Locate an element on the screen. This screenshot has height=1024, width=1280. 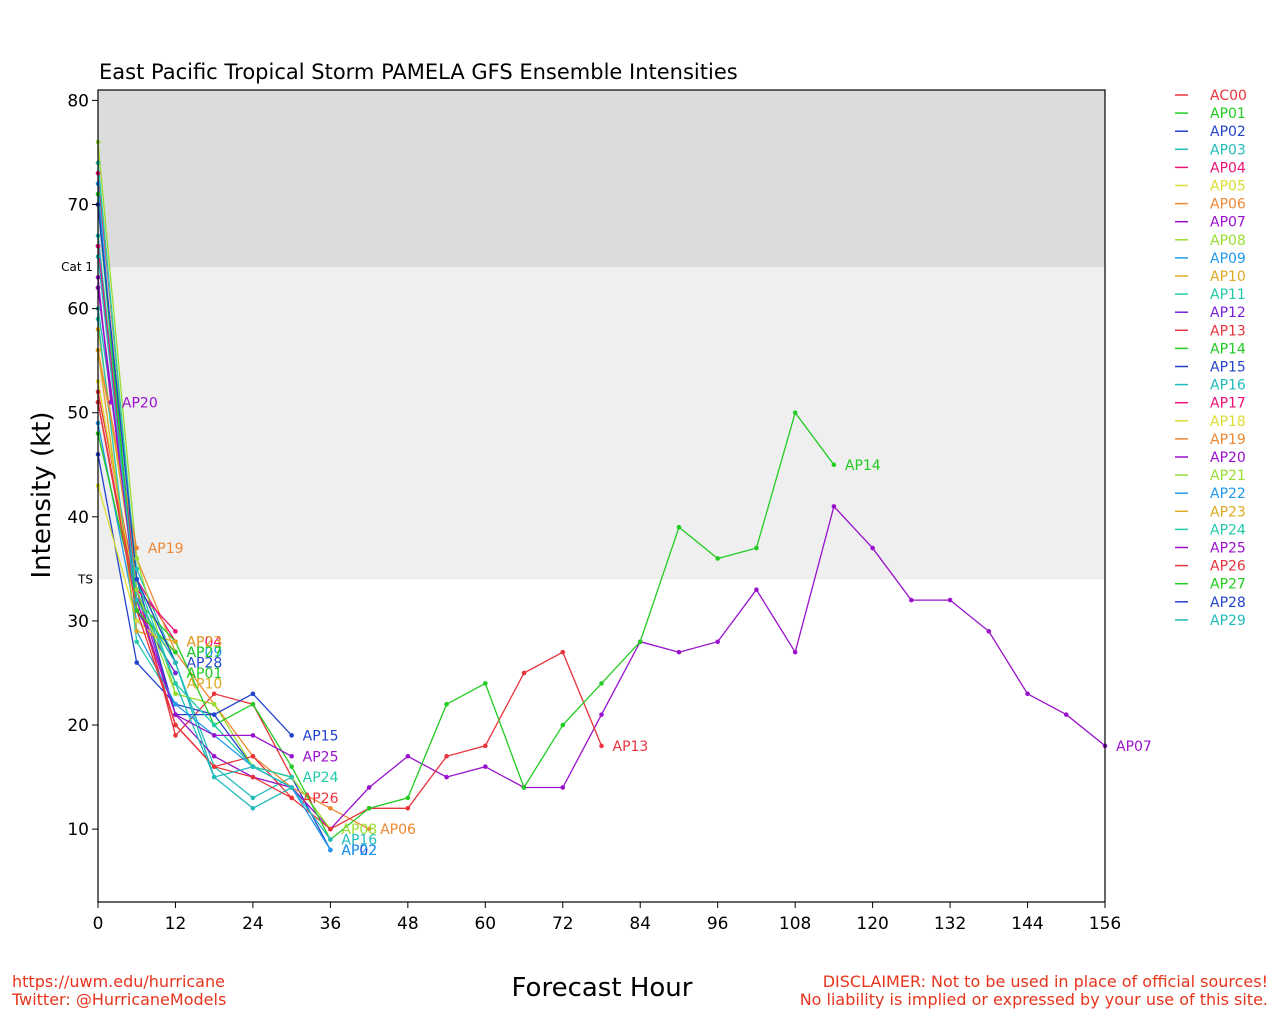
legend-entry-ap16: AP16 is located at coordinates (1228, 386).